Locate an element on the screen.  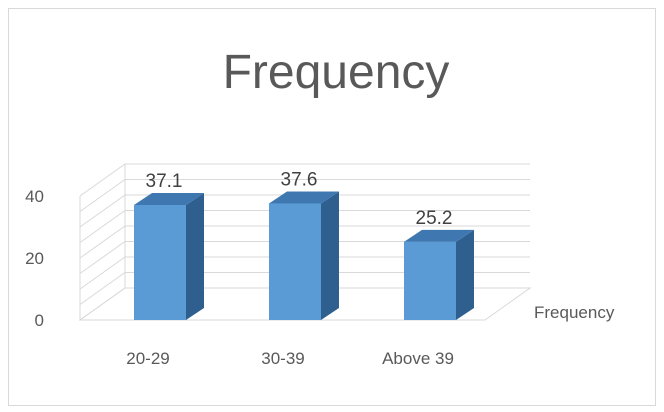
x-category-label: 30-39 is located at coordinates (282, 358).